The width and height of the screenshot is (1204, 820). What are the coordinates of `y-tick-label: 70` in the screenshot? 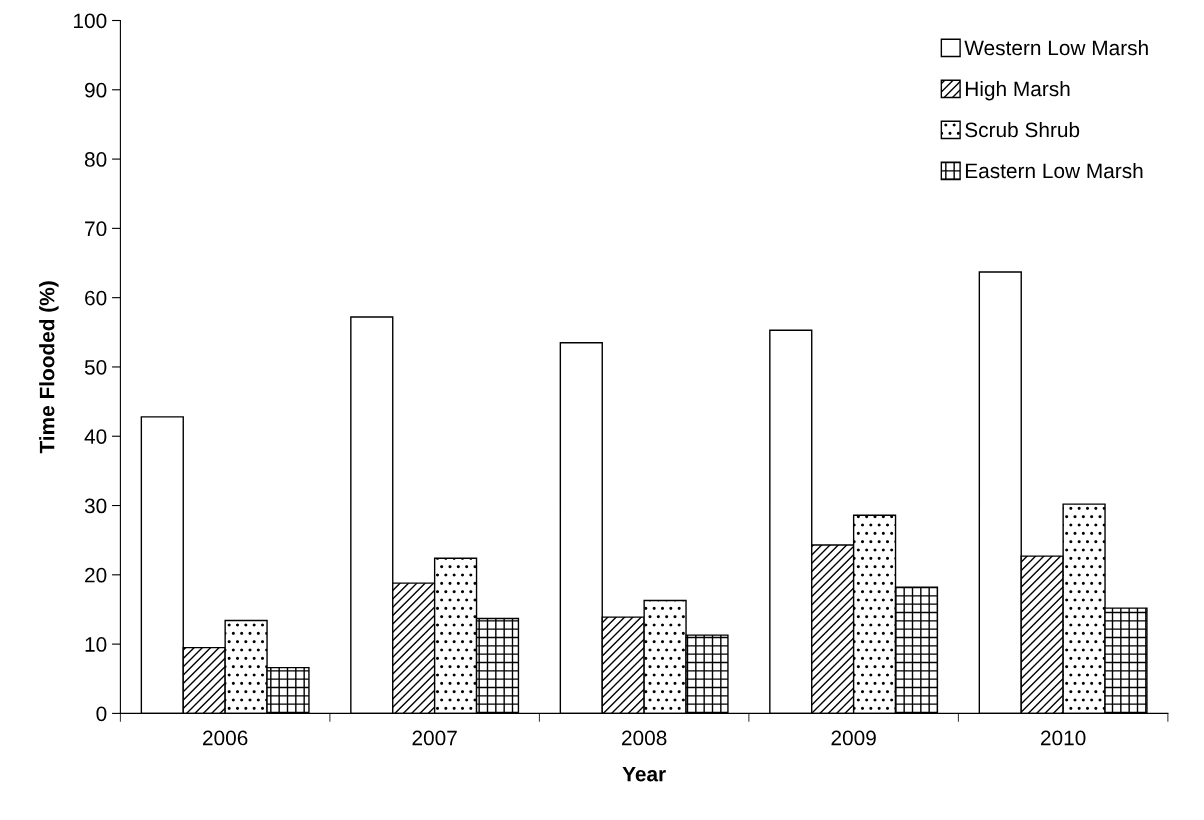 It's located at (96, 229).